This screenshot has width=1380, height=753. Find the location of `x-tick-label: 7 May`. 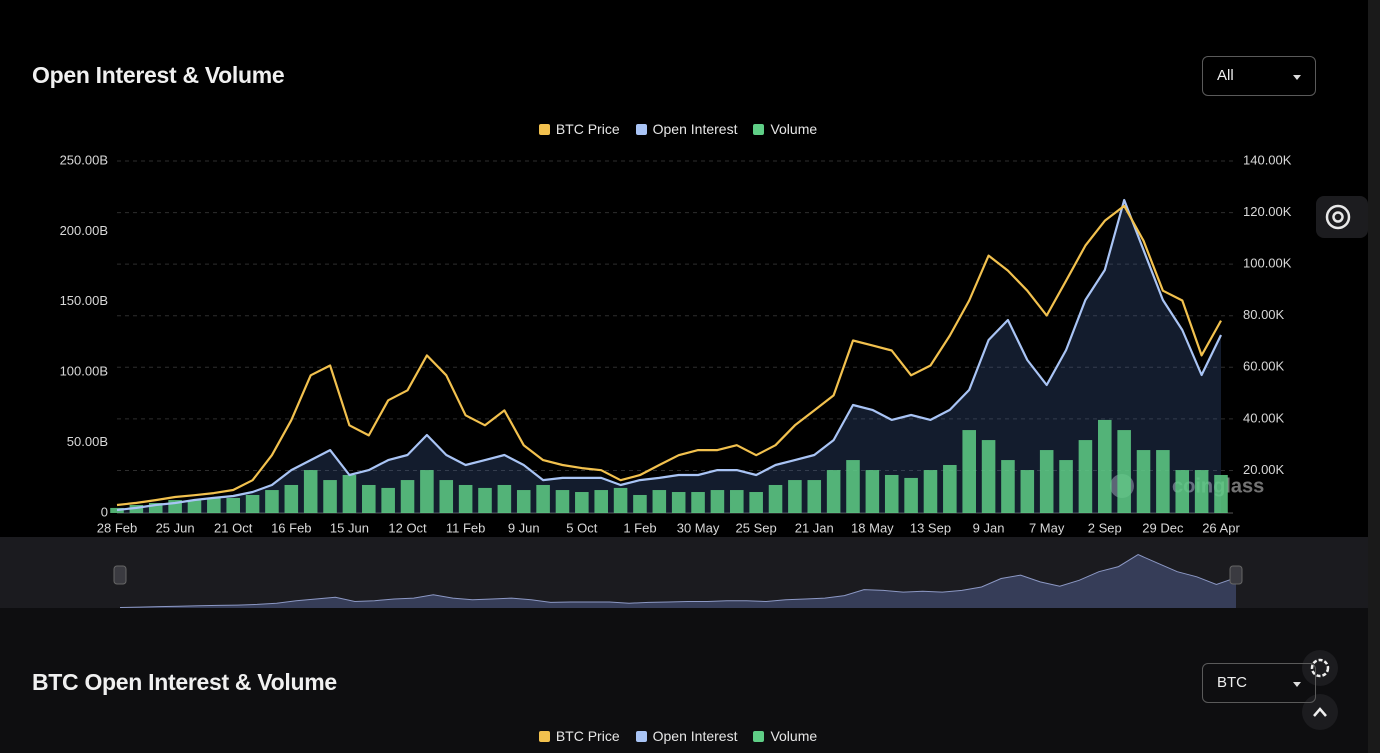

x-tick-label: 7 May is located at coordinates (1047, 527).